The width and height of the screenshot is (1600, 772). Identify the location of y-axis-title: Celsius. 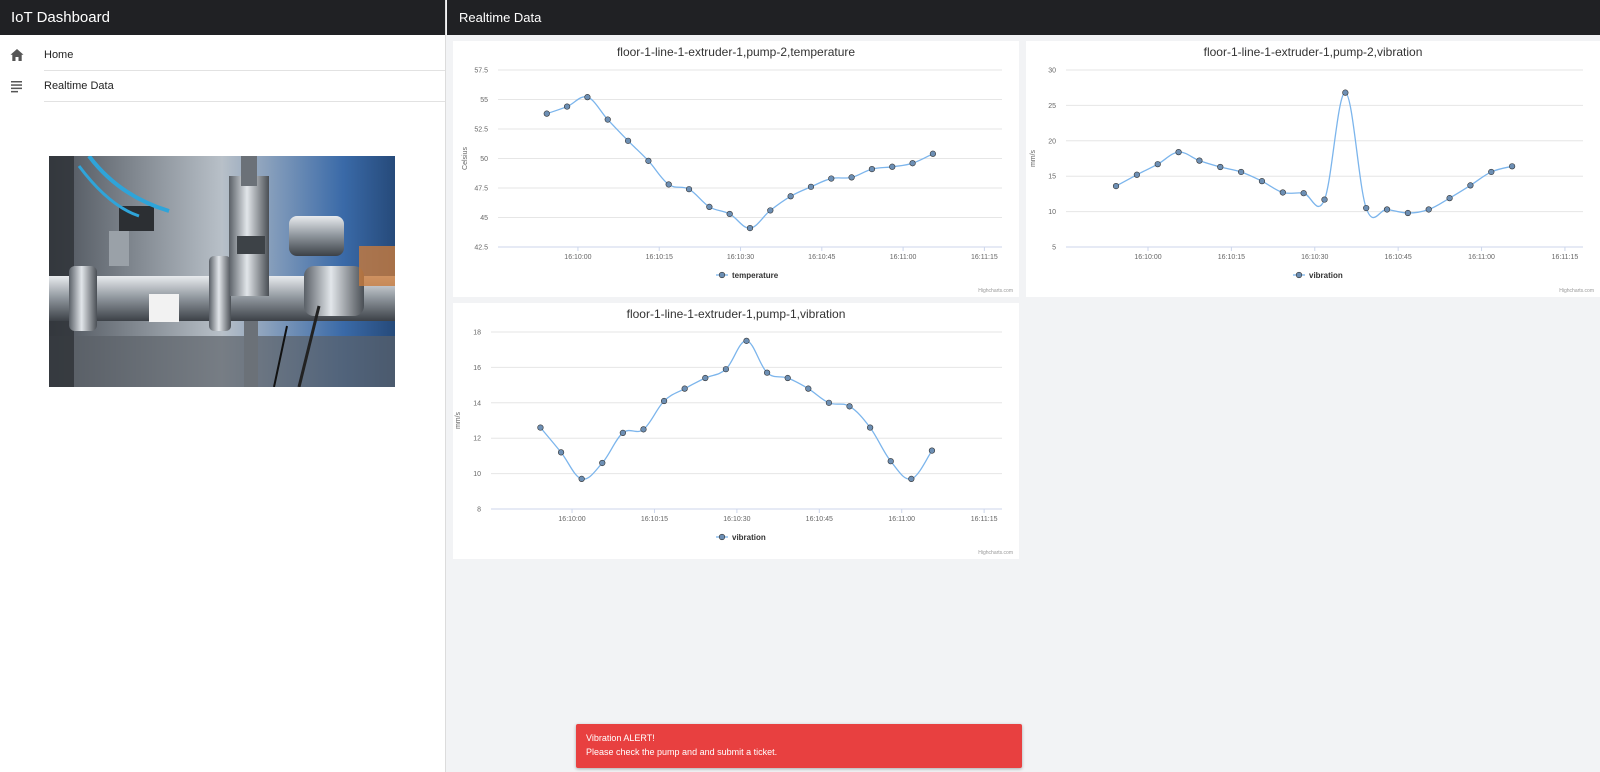
(465, 158).